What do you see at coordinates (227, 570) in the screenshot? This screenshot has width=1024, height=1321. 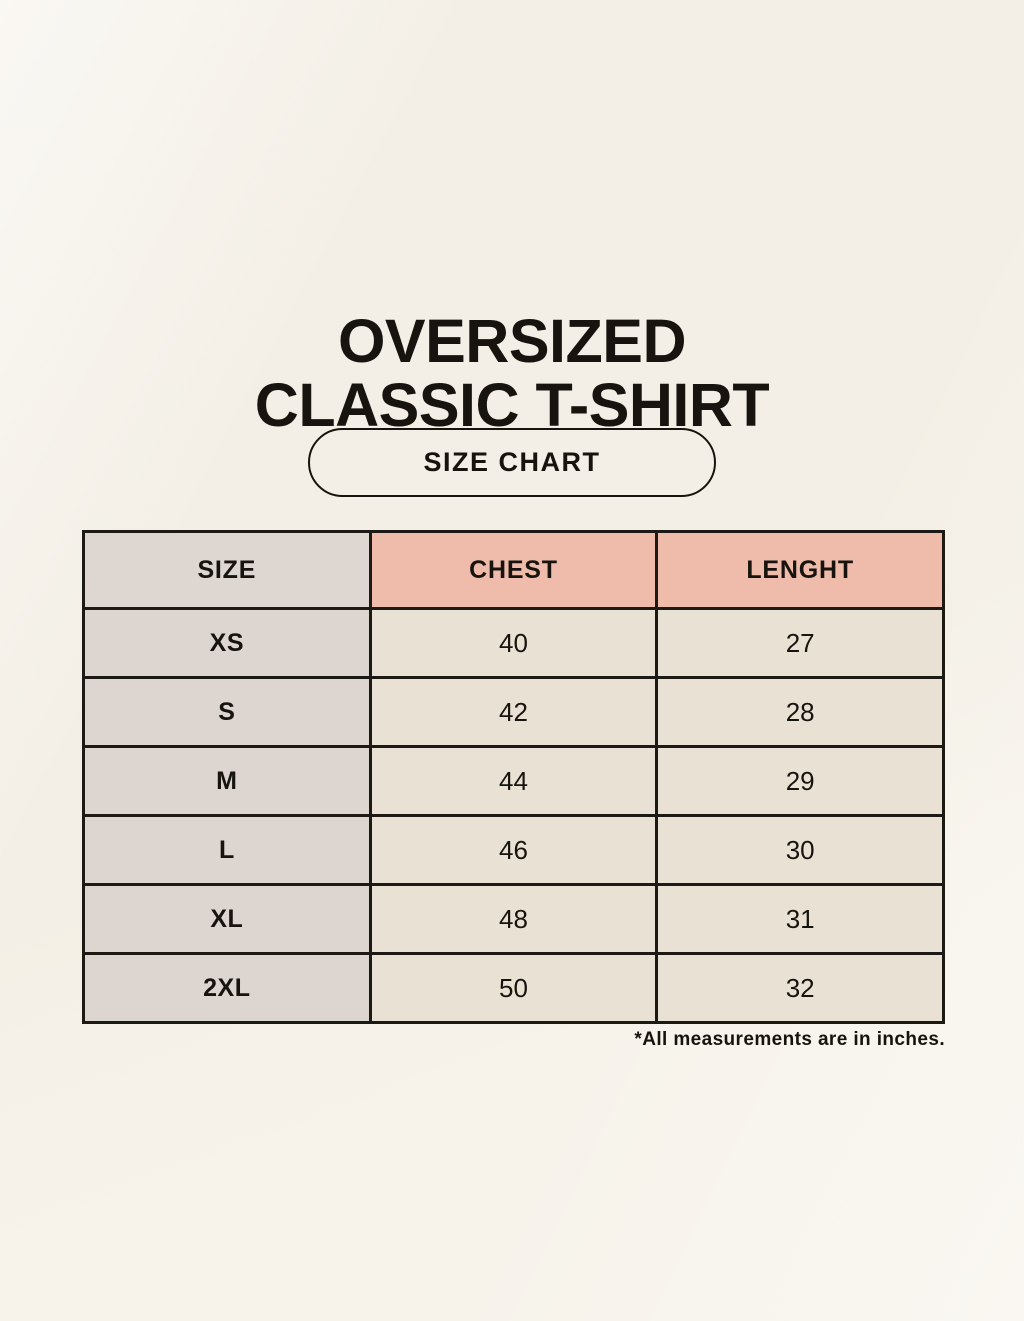 I see `column-header-size: SIZE` at bounding box center [227, 570].